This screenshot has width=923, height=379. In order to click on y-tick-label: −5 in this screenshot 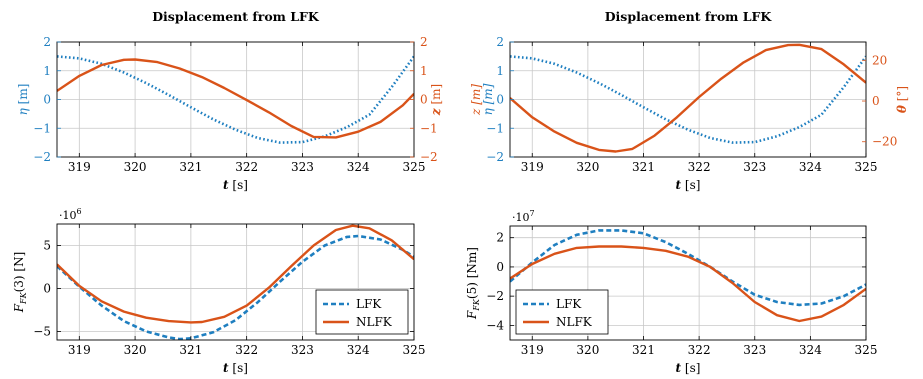, I will do `click(42, 331)`.